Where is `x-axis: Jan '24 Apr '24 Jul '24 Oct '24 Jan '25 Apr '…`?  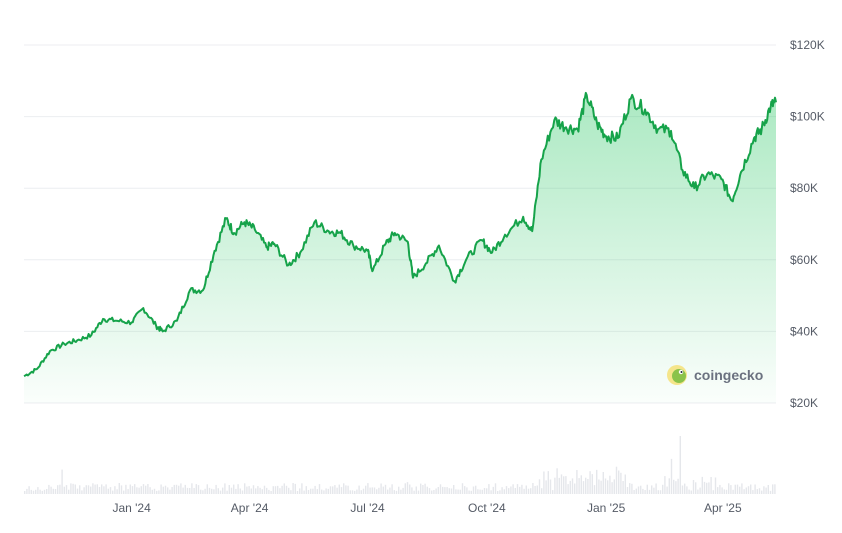 x-axis: Jan '24 Apr '24 Jul '24 Oct '24 Jan '25 Apr '… is located at coordinates (427, 508).